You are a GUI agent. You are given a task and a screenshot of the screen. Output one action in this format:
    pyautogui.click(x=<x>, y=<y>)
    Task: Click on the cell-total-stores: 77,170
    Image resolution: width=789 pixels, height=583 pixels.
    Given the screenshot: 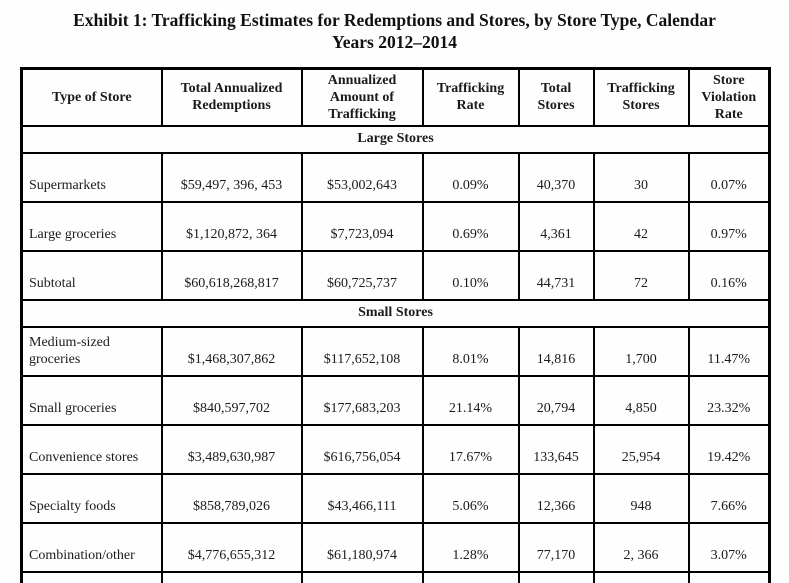 What is the action you would take?
    pyautogui.click(x=556, y=547)
    